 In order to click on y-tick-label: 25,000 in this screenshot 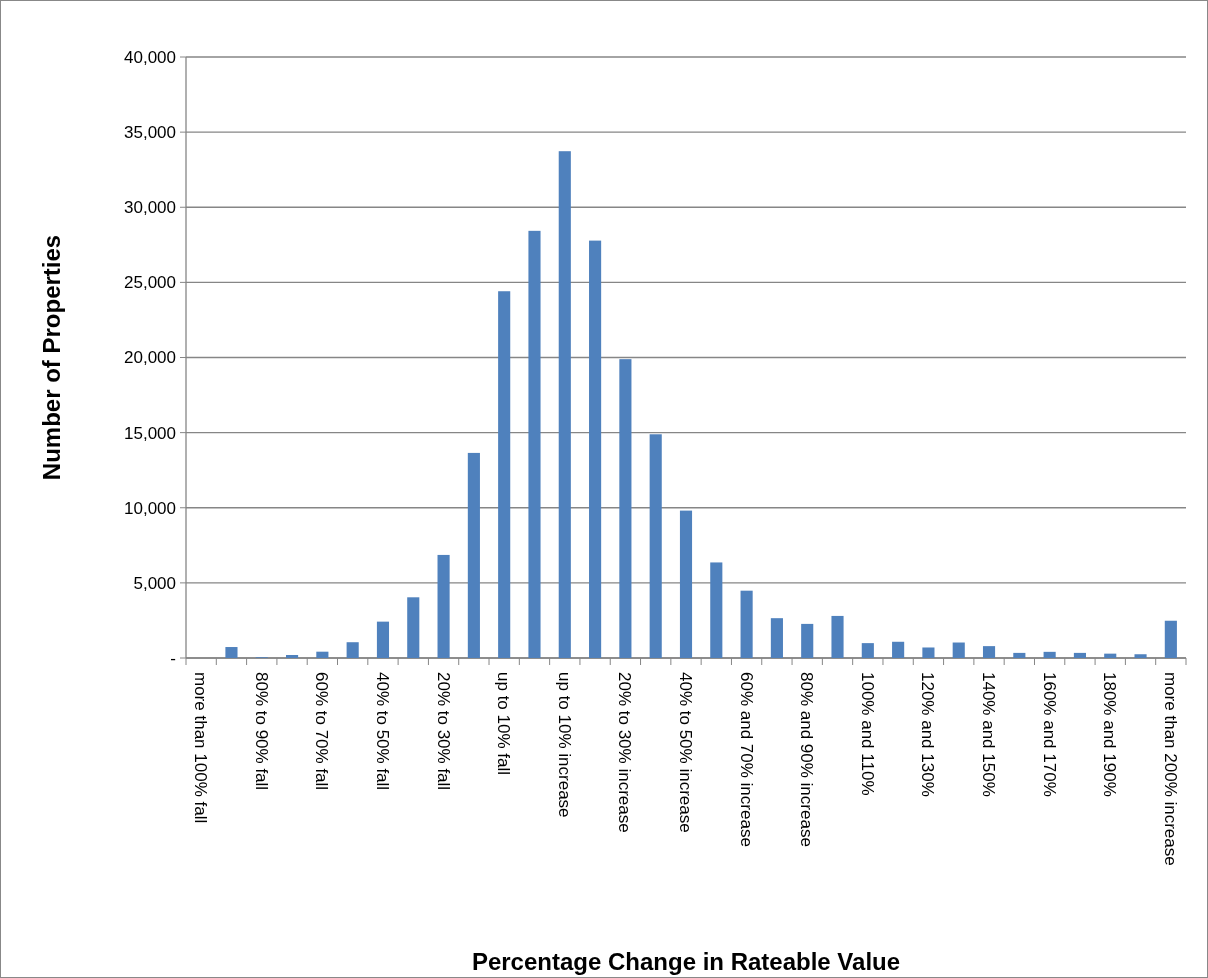, I will do `click(150, 283)`.